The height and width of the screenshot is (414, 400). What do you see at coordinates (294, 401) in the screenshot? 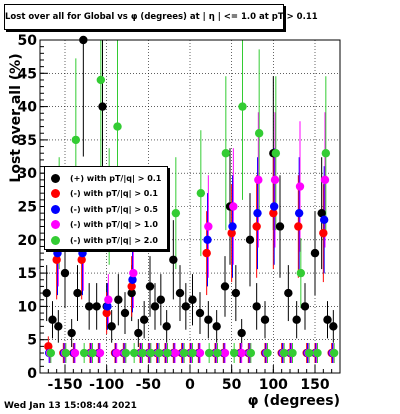
I see `x-axis-label: φ (degrees)` at bounding box center [294, 401].